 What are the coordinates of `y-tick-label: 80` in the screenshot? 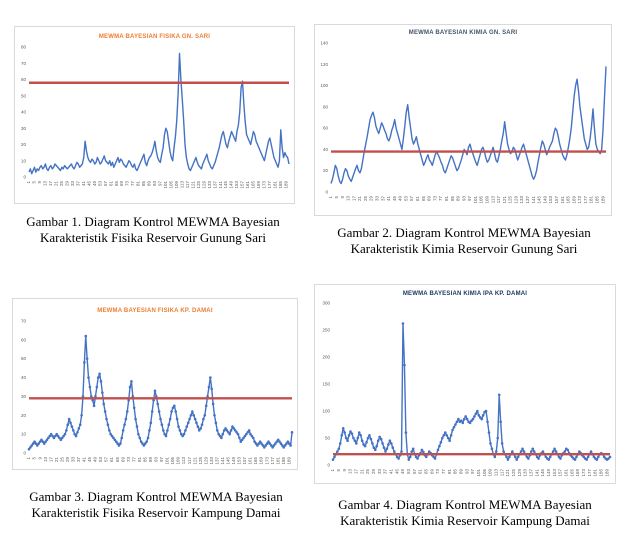 It's located at (24, 47).